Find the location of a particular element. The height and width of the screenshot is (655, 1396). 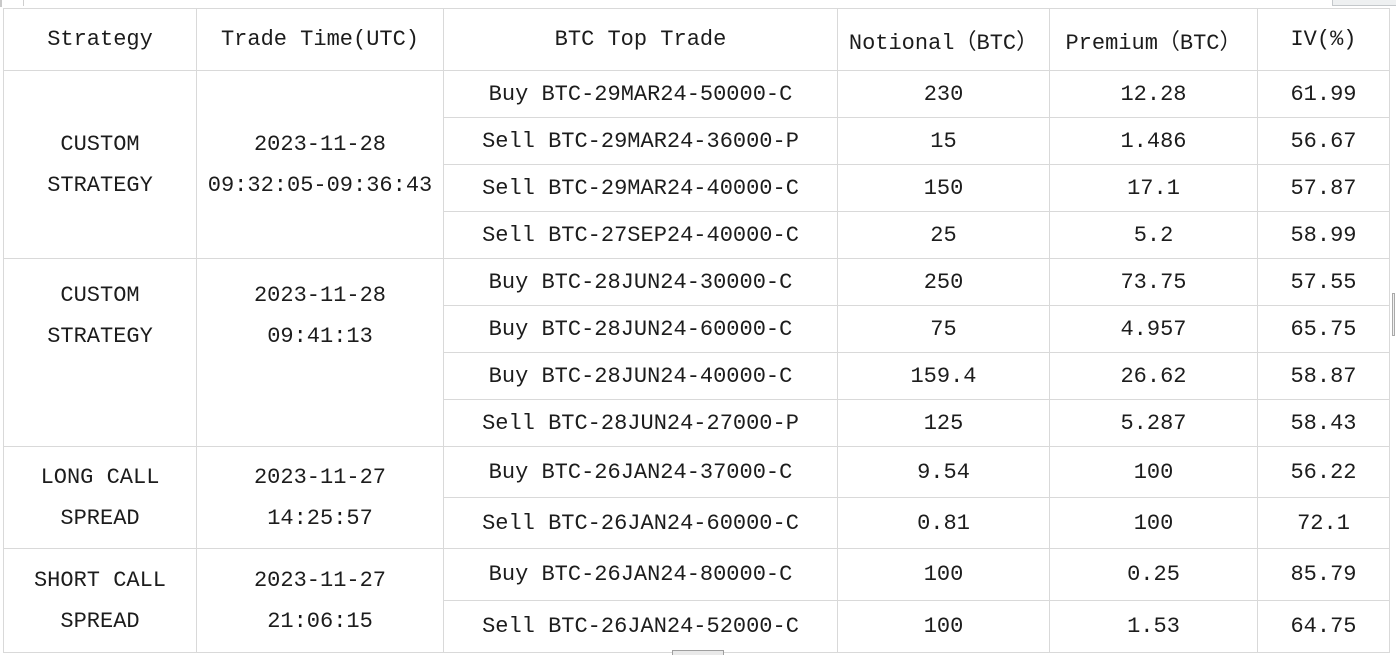

premium-value: 1.486 is located at coordinates (1153, 141).